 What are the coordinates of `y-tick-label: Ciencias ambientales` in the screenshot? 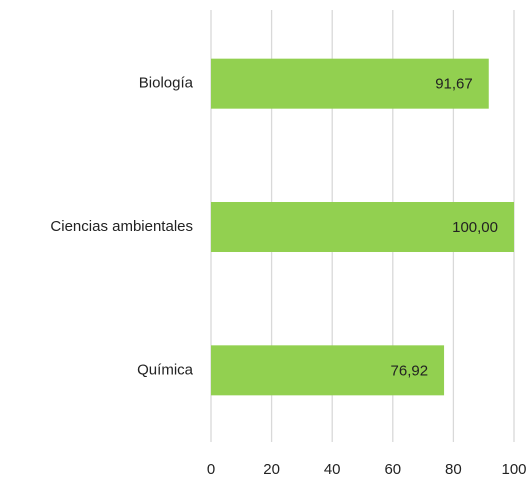 It's located at (121, 226).